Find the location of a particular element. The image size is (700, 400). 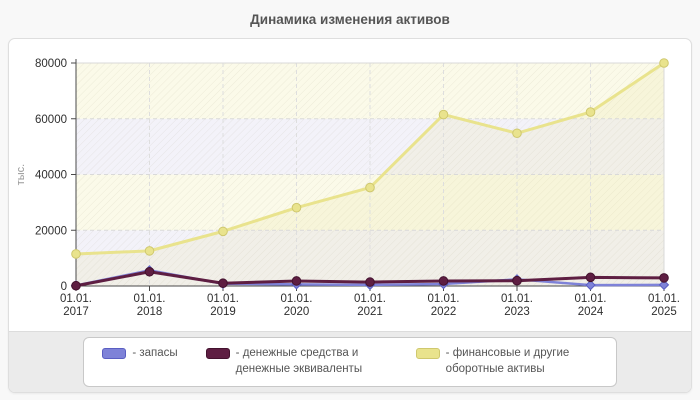

chart-title: Динамика изменения активов is located at coordinates (350, 19).